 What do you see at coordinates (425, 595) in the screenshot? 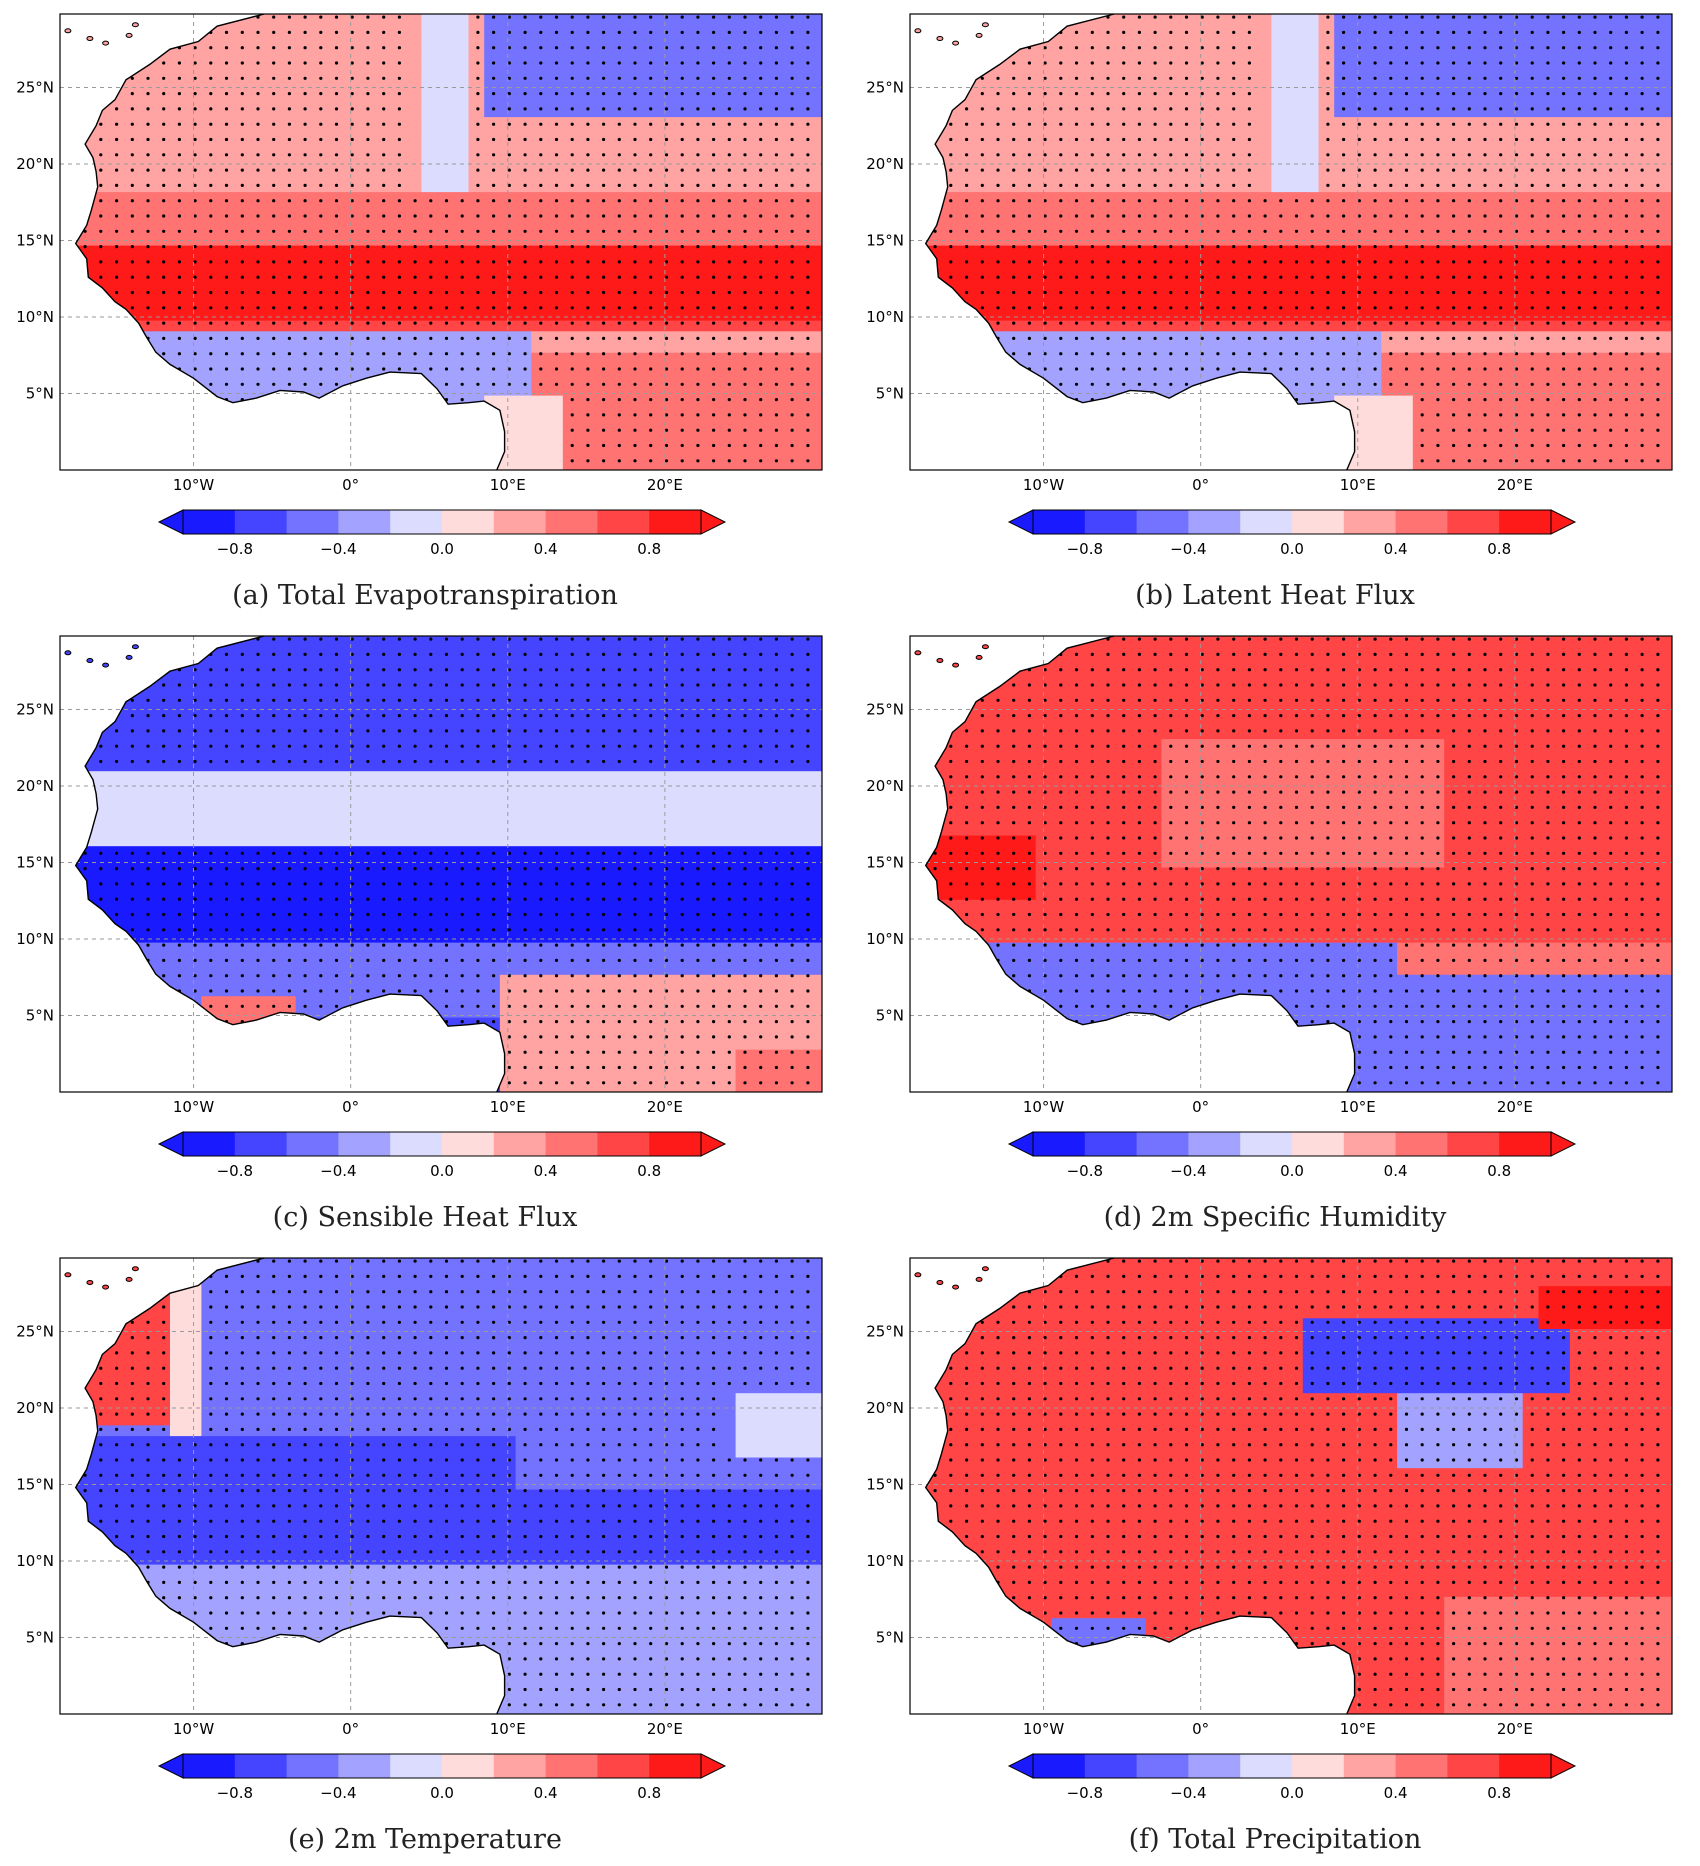
I see `panel-caption: (a) Total Evapotranspiration` at bounding box center [425, 595].